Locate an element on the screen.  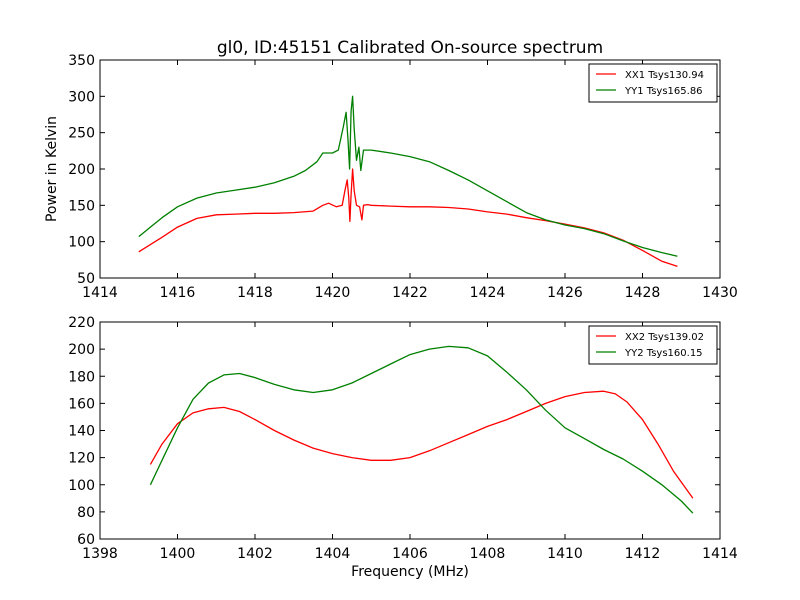
y-tick-label: 160 is located at coordinates (81, 404).